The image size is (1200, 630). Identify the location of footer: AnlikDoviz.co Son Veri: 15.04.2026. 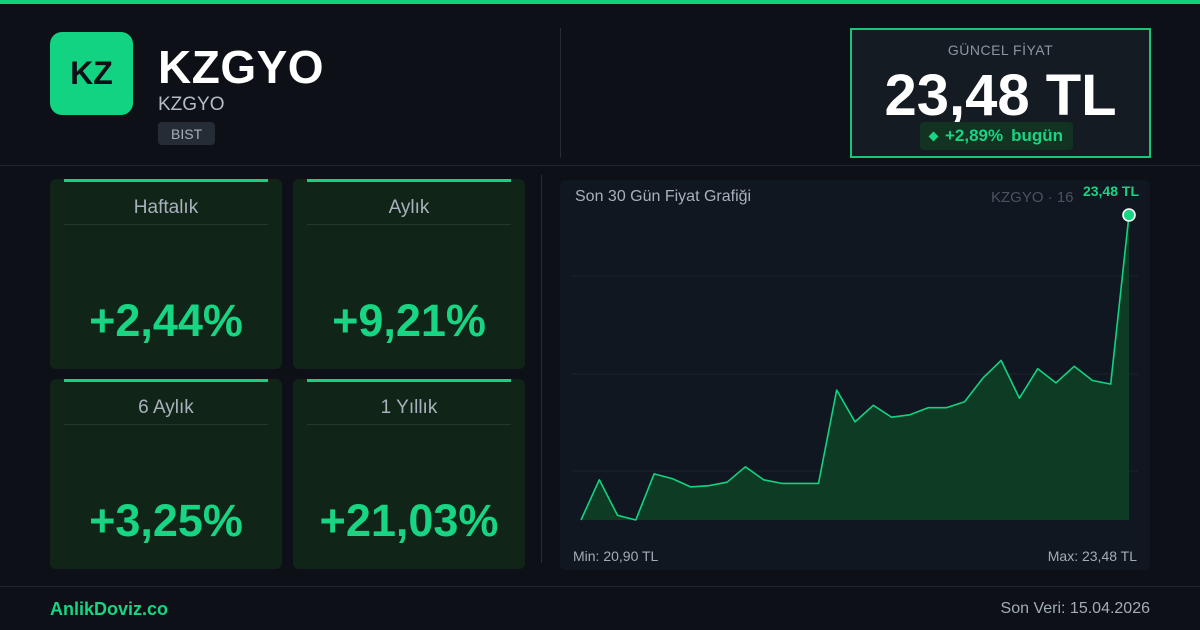
(600, 608).